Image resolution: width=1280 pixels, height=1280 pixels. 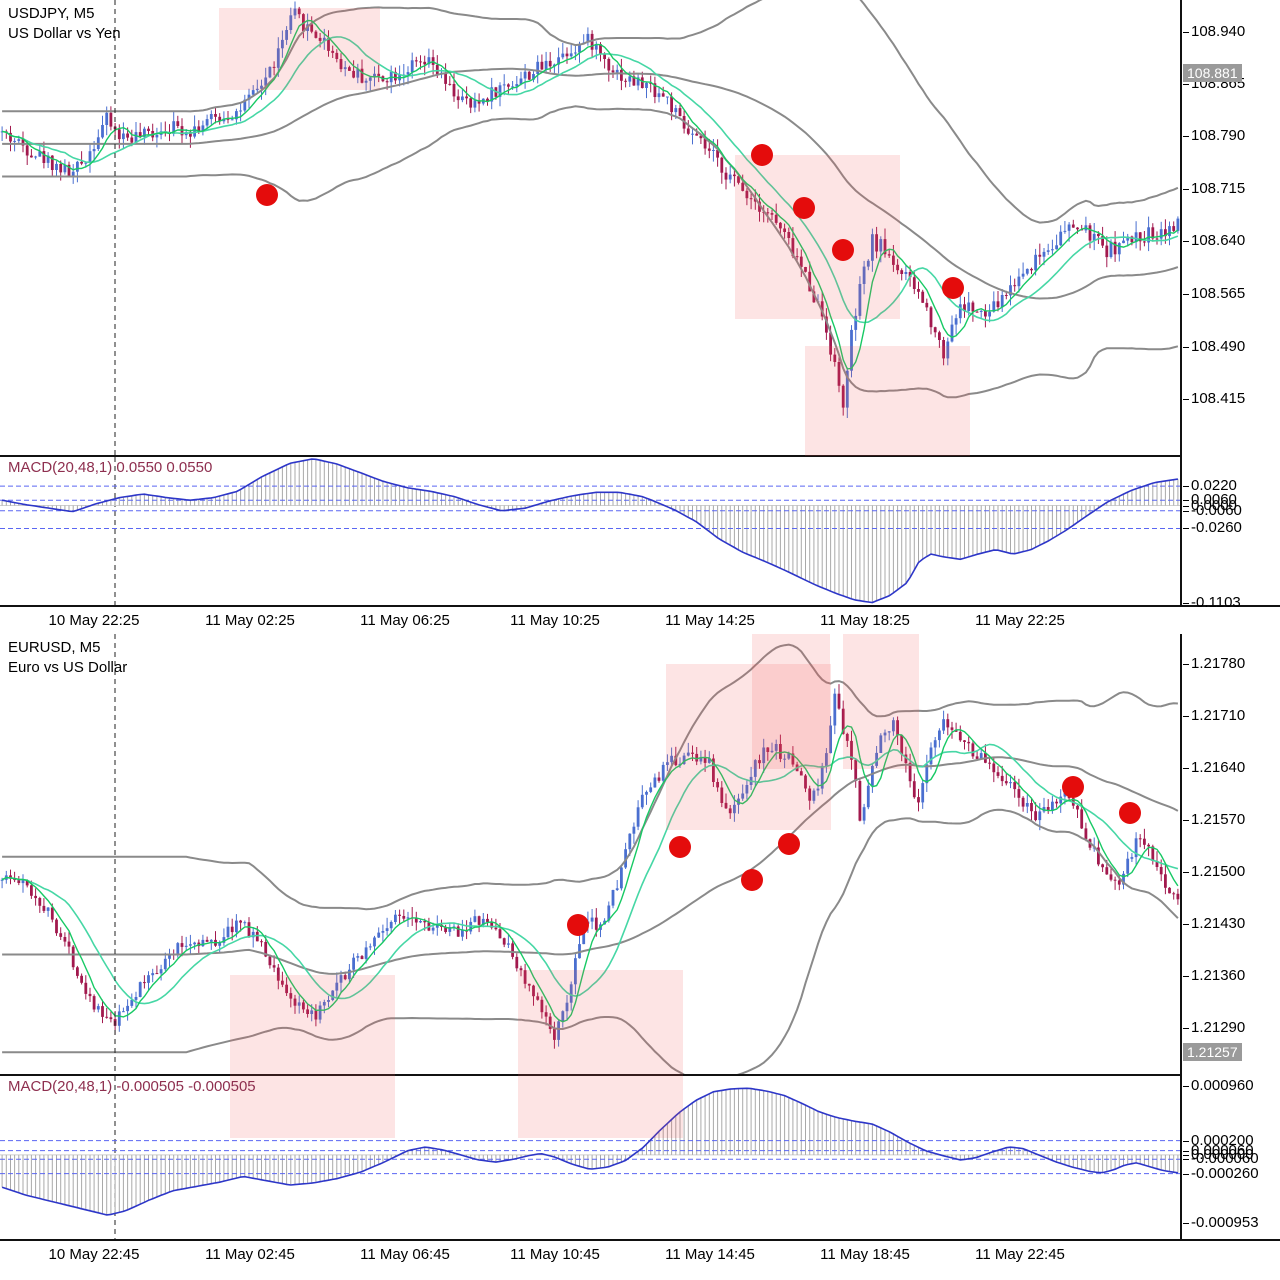 I want to click on eurusd-header: EURUSD, M5 Euro vs US Dollar, so click(x=67, y=658).